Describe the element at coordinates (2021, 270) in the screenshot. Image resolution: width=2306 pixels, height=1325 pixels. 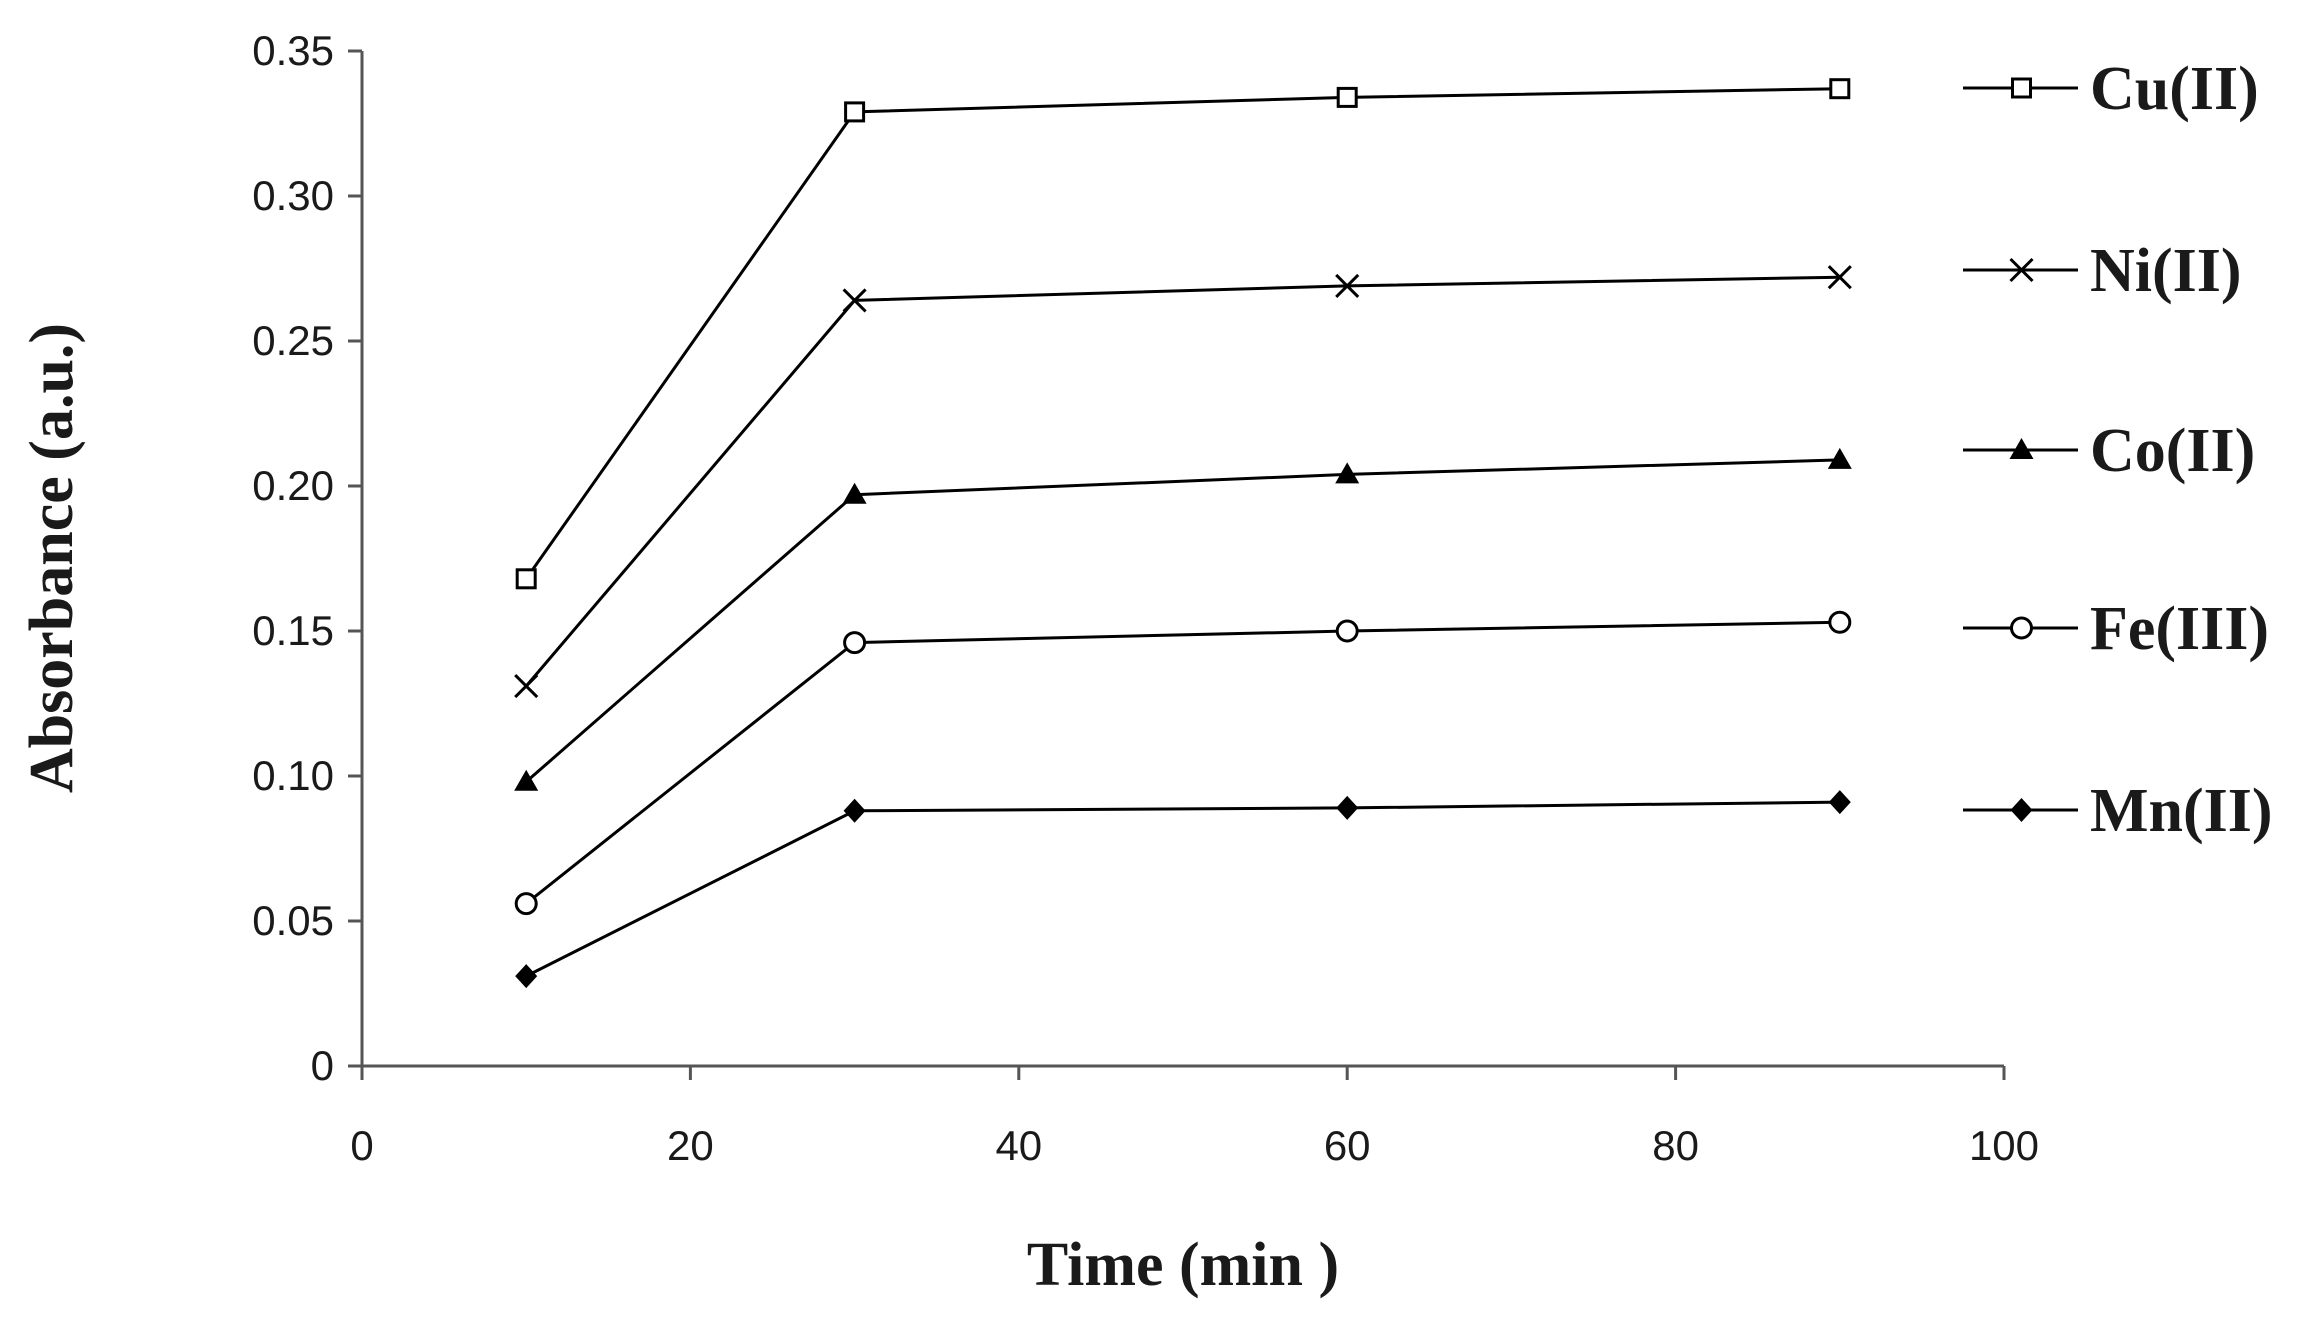
I see `legend-marker-ni-ii` at that location.